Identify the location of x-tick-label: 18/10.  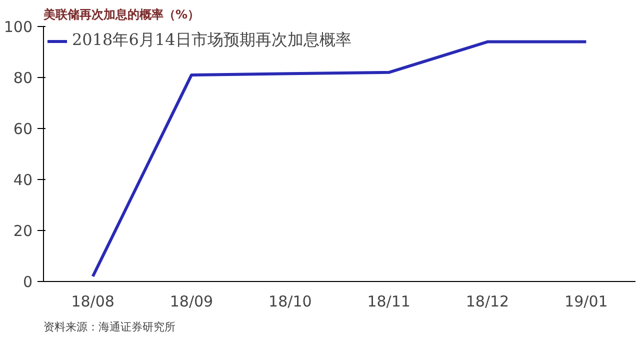
(290, 301).